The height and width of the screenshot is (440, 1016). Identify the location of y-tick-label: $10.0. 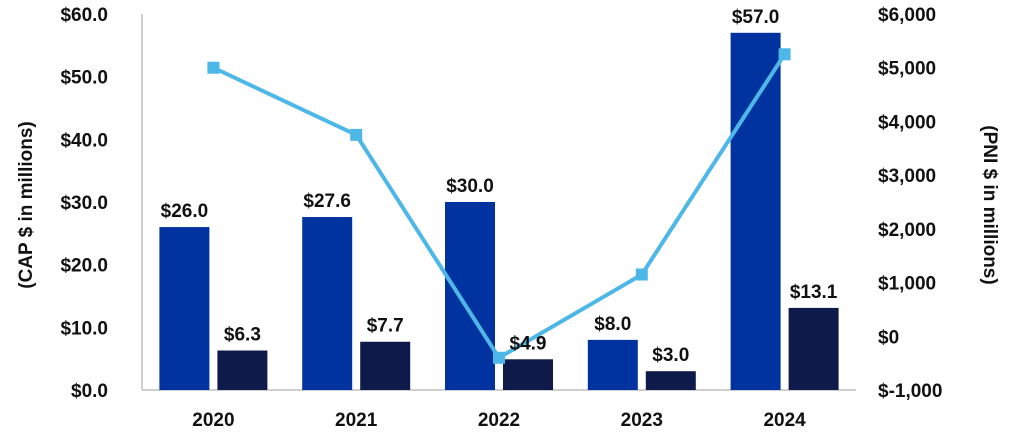
(84, 328).